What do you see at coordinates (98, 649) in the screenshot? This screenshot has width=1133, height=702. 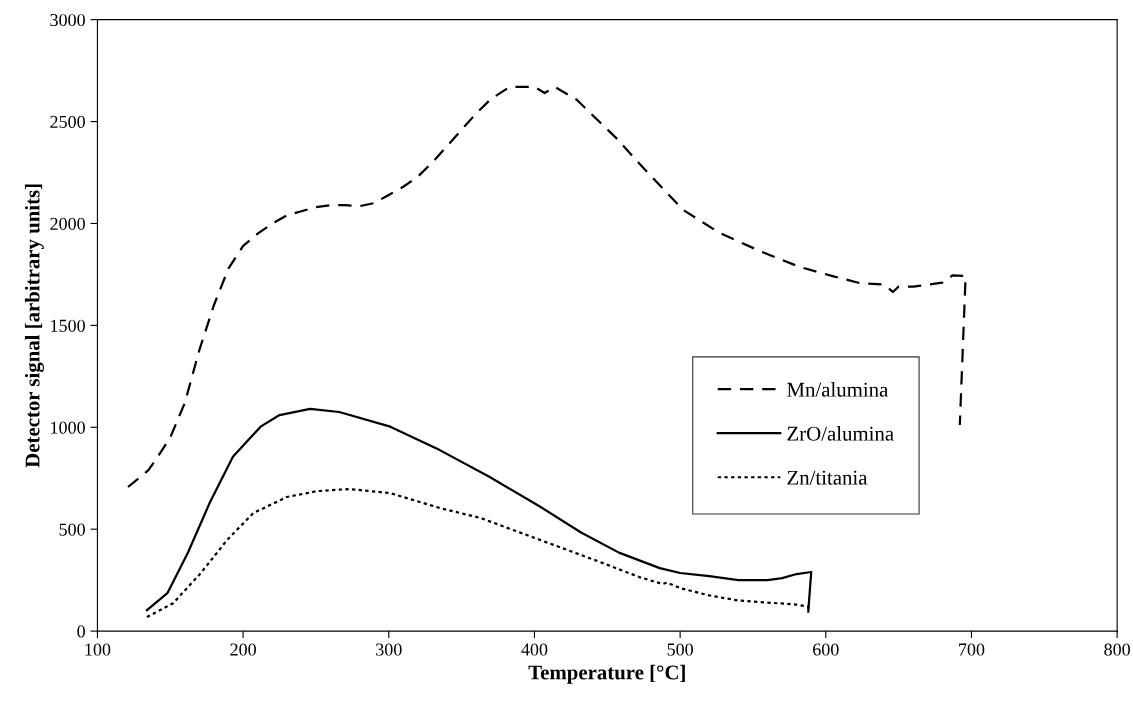 I see `x-tick-label: 100` at bounding box center [98, 649].